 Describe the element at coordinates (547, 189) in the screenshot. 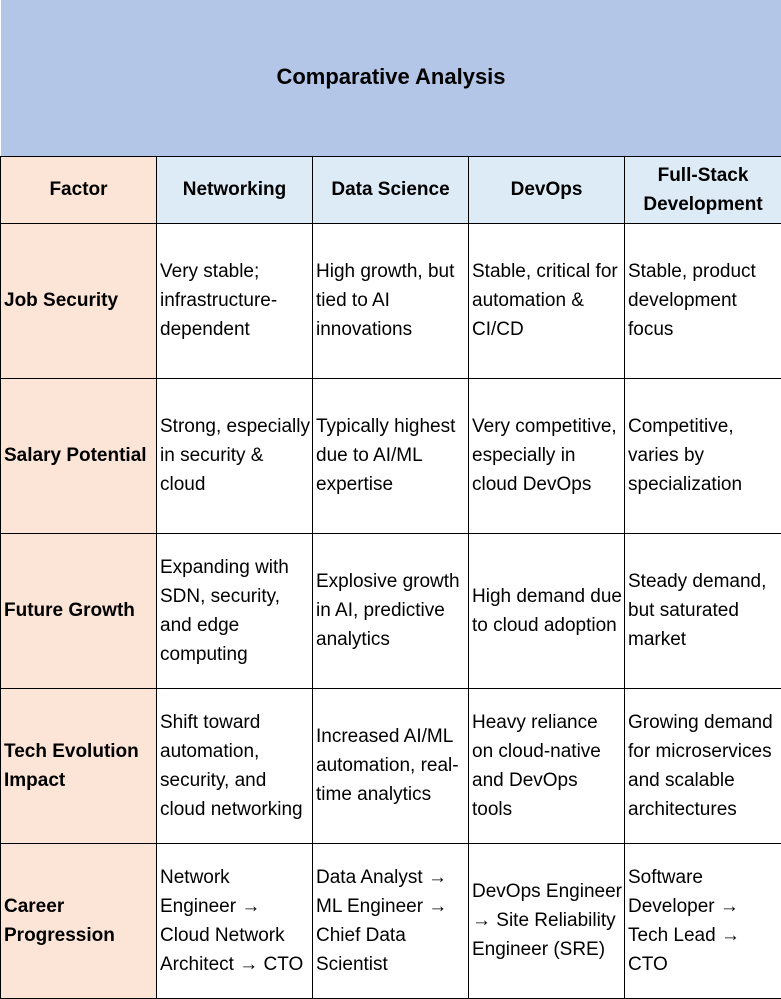

I see `header-devops: DevOps` at that location.